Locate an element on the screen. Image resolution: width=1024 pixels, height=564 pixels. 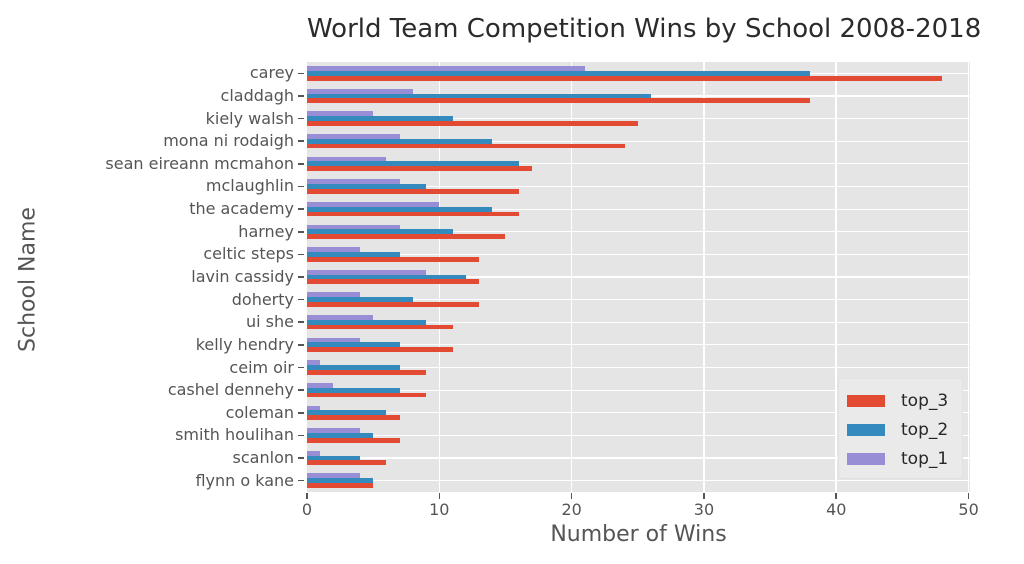
category-label: mclaughlin is located at coordinates (249, 186).